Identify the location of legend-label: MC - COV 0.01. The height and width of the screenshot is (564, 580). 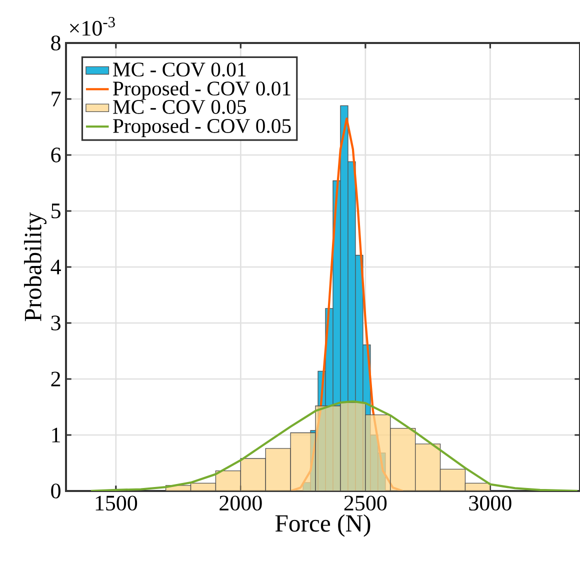
(179, 69).